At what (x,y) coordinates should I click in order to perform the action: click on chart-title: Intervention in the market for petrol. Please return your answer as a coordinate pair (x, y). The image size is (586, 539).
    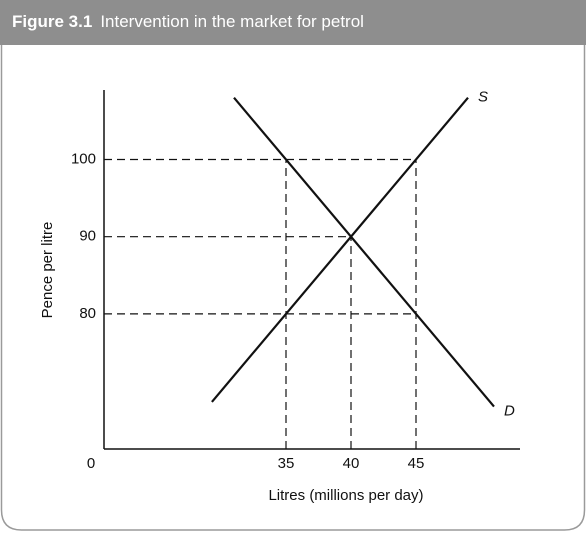
    Looking at the image, I should click on (232, 21).